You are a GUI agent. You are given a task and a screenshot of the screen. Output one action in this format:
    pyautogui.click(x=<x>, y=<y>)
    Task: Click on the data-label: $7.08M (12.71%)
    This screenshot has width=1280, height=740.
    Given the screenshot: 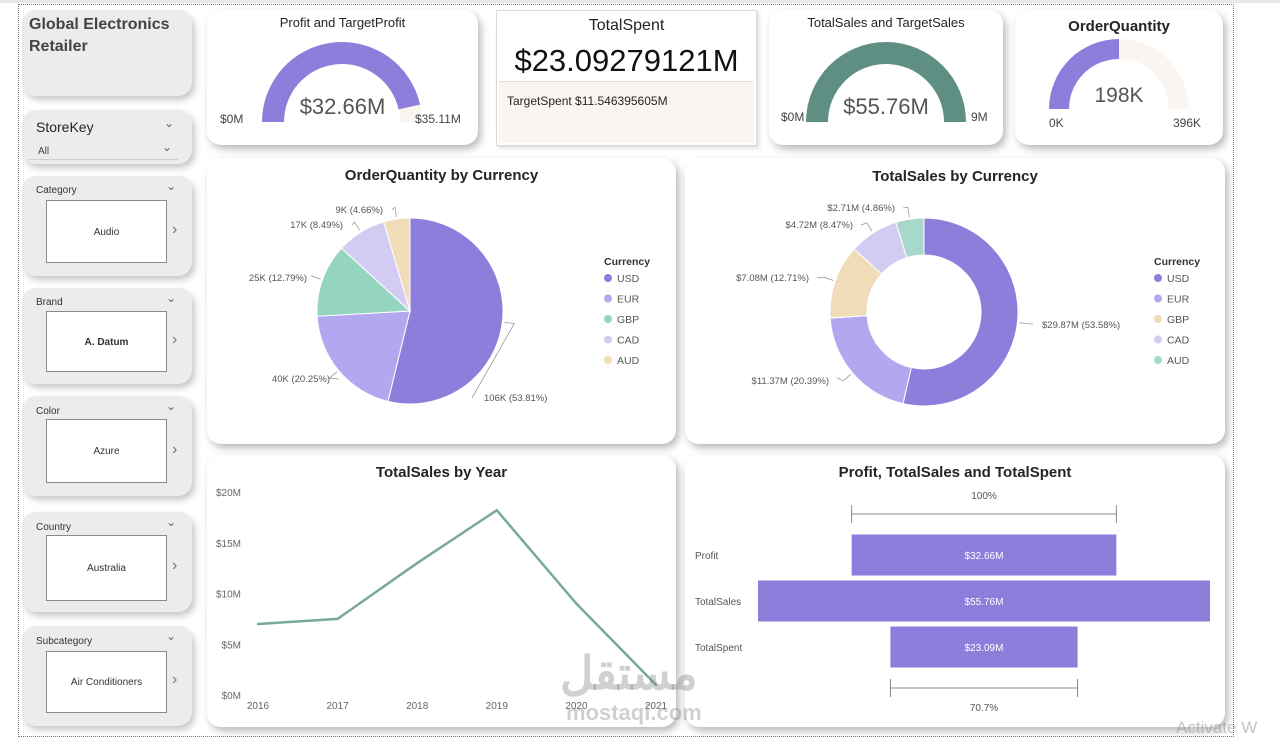 What is the action you would take?
    pyautogui.click(x=772, y=278)
    